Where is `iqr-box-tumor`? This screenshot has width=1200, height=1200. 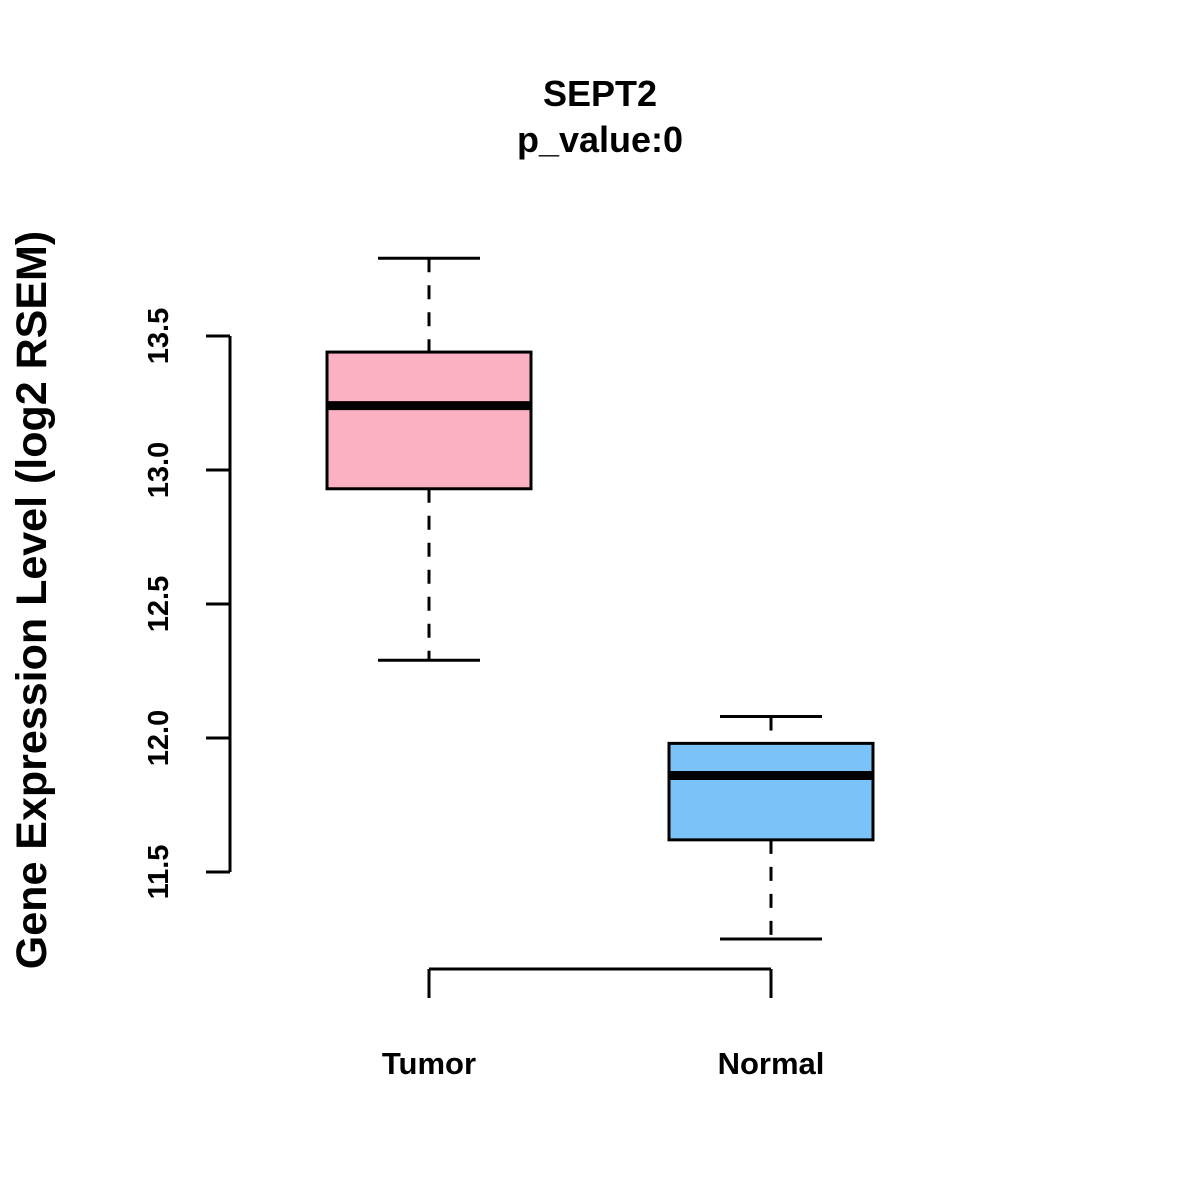 iqr-box-tumor is located at coordinates (429, 420).